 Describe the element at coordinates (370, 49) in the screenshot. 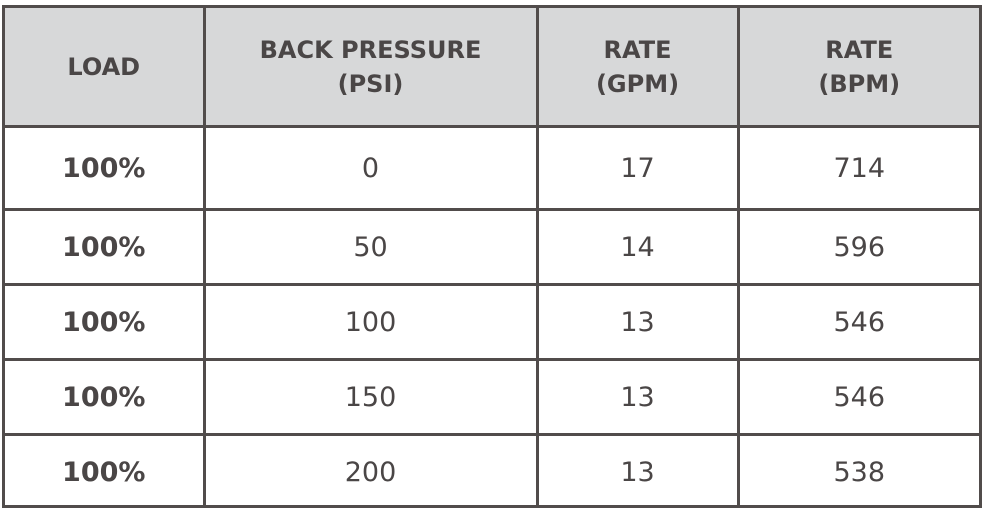

I see `header-back-pressure-label: BACK PRESSURE` at that location.